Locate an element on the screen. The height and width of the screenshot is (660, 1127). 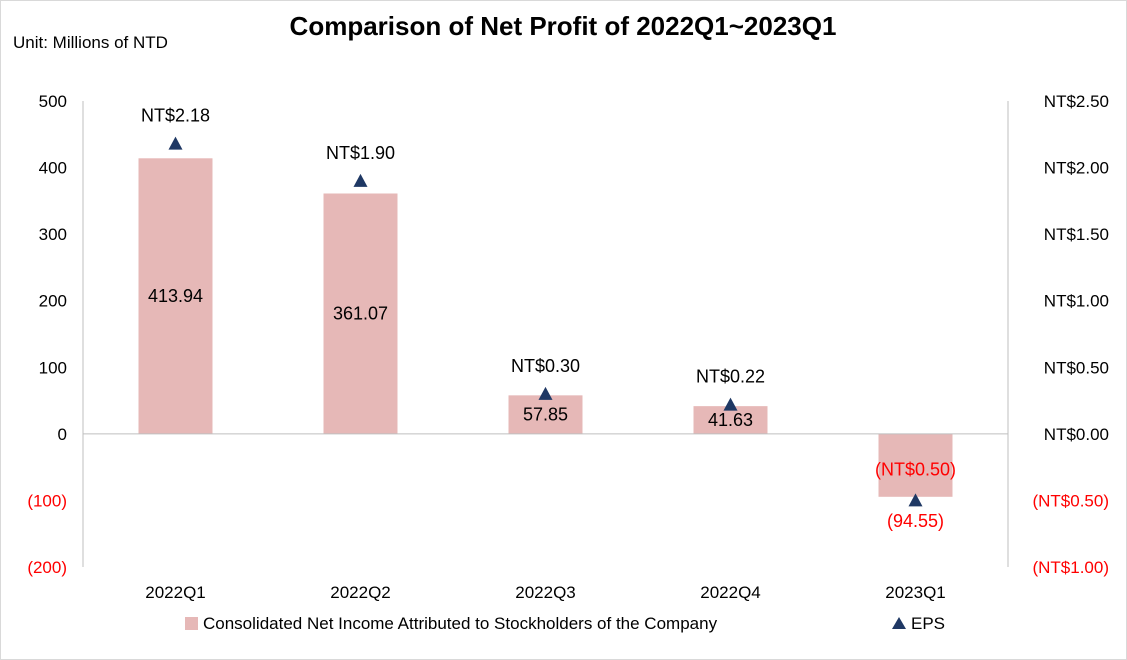
bar-2022Q2 is located at coordinates (360, 313).